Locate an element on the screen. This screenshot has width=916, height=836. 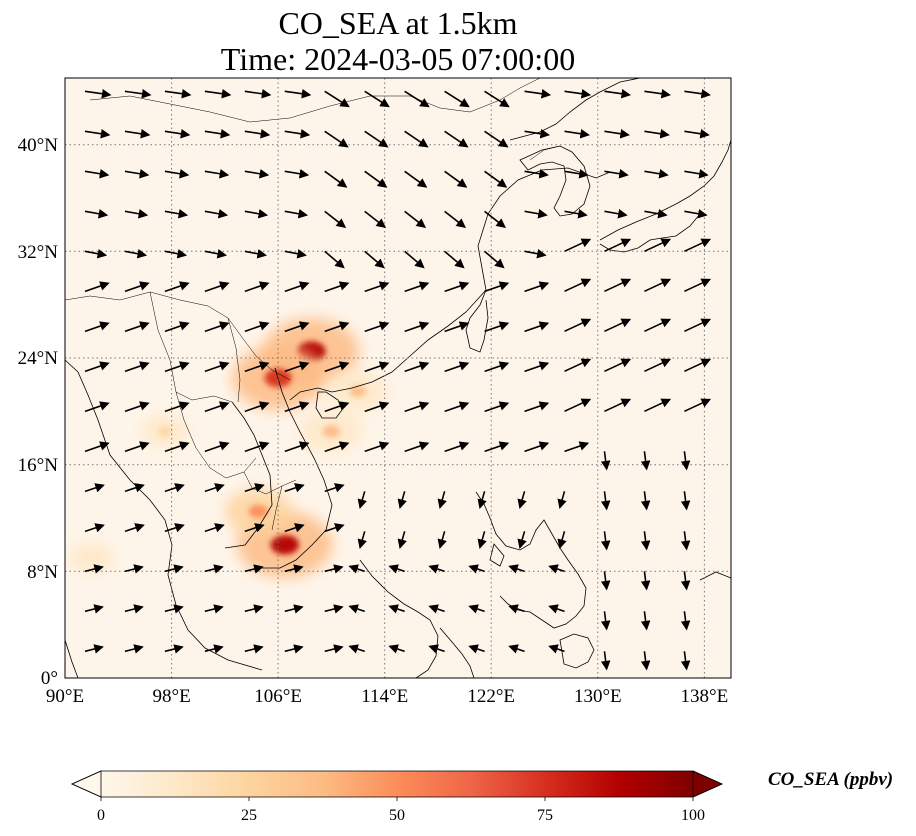
colorbar-tick-label: 50 is located at coordinates (397, 815).